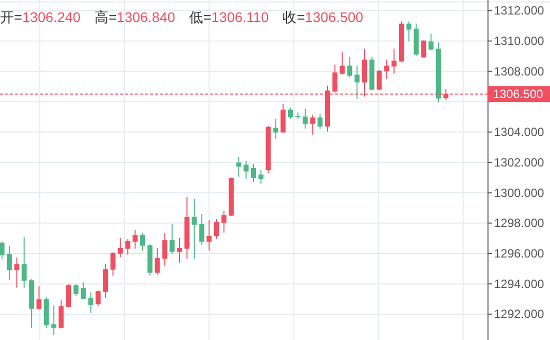  What do you see at coordinates (40, 17) in the screenshot?
I see `annotation: 开=1306.240` at bounding box center [40, 17].